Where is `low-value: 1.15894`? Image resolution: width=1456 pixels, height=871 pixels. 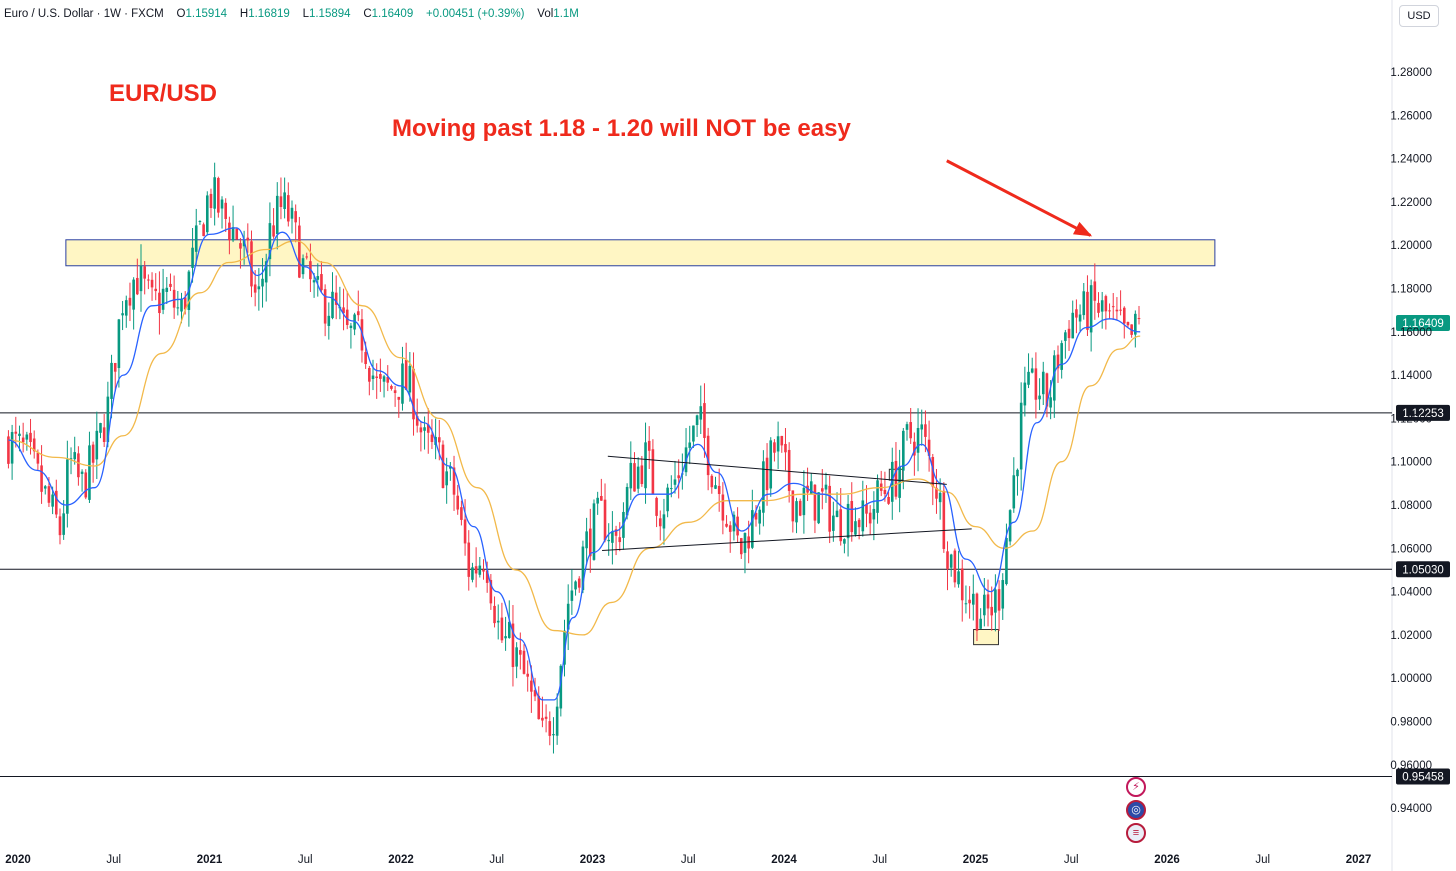 low-value: 1.15894 is located at coordinates (329, 14).